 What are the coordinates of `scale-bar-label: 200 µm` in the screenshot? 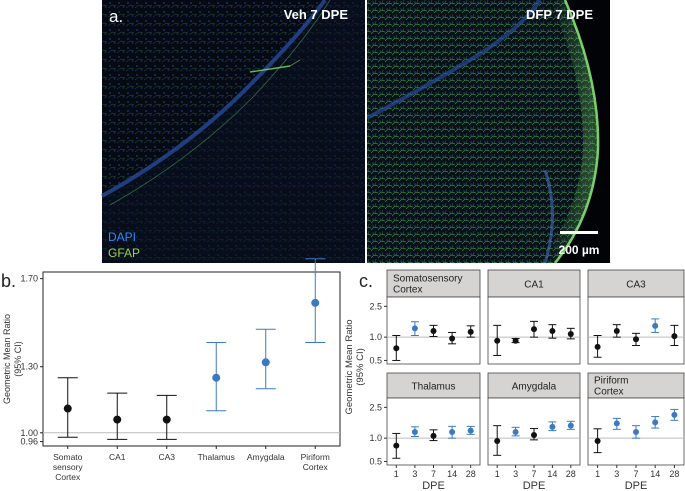 It's located at (579, 250).